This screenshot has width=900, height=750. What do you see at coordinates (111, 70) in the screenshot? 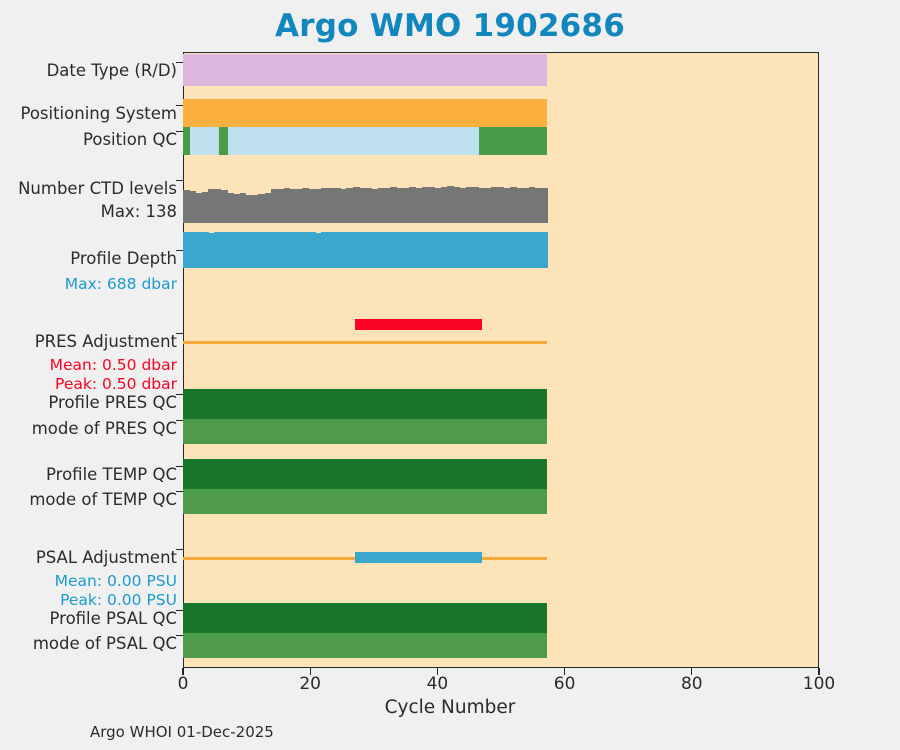
I see `y-label-date-type: Date Type (R/D)` at bounding box center [111, 70].